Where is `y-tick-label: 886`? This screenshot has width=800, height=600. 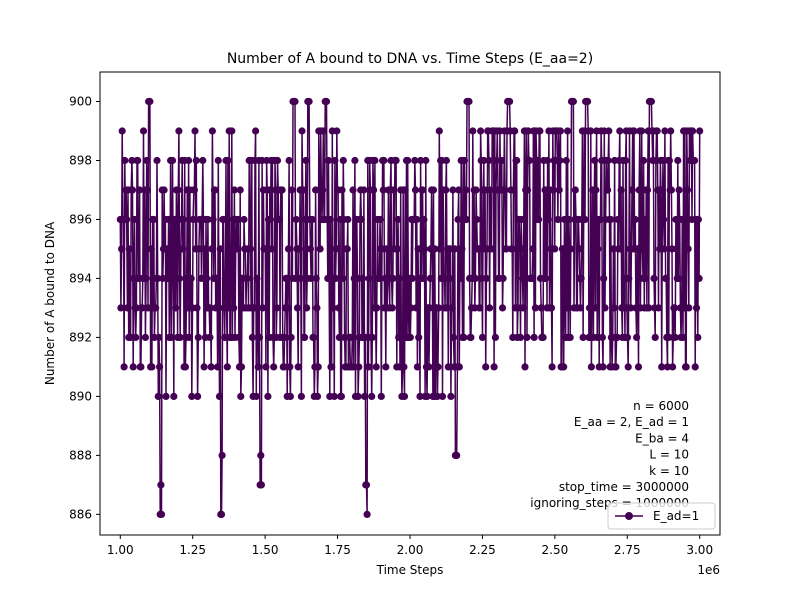 y-tick-label: 886 is located at coordinates (80, 514).